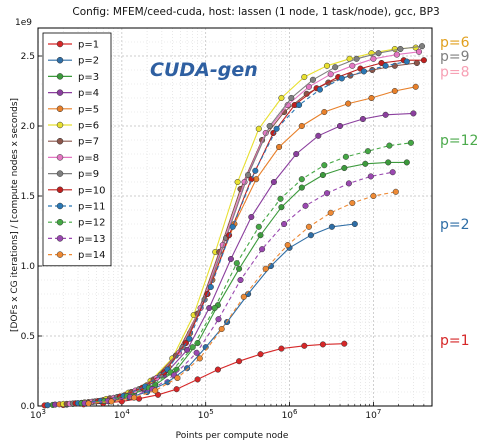 This screenshot has width=489, height=444. What do you see at coordinates (91, 255) in the screenshot?
I see `legend-label: p=14` at bounding box center [91, 255].